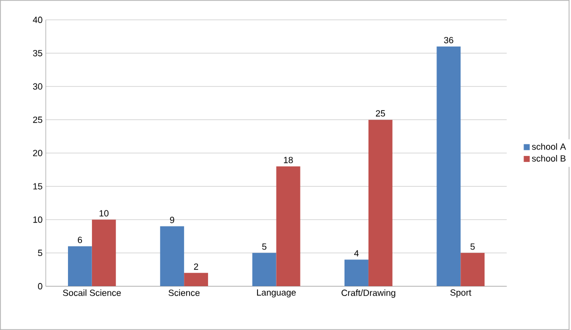  Describe the element at coordinates (40, 253) in the screenshot. I see `y-tick-label: 5` at that location.